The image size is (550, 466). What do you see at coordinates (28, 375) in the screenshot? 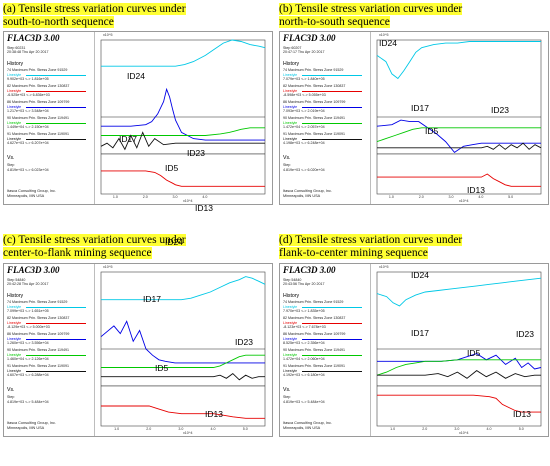
I see `history-range: 4.607e+03 <-> 6.288e+04` at bounding box center [28, 375].